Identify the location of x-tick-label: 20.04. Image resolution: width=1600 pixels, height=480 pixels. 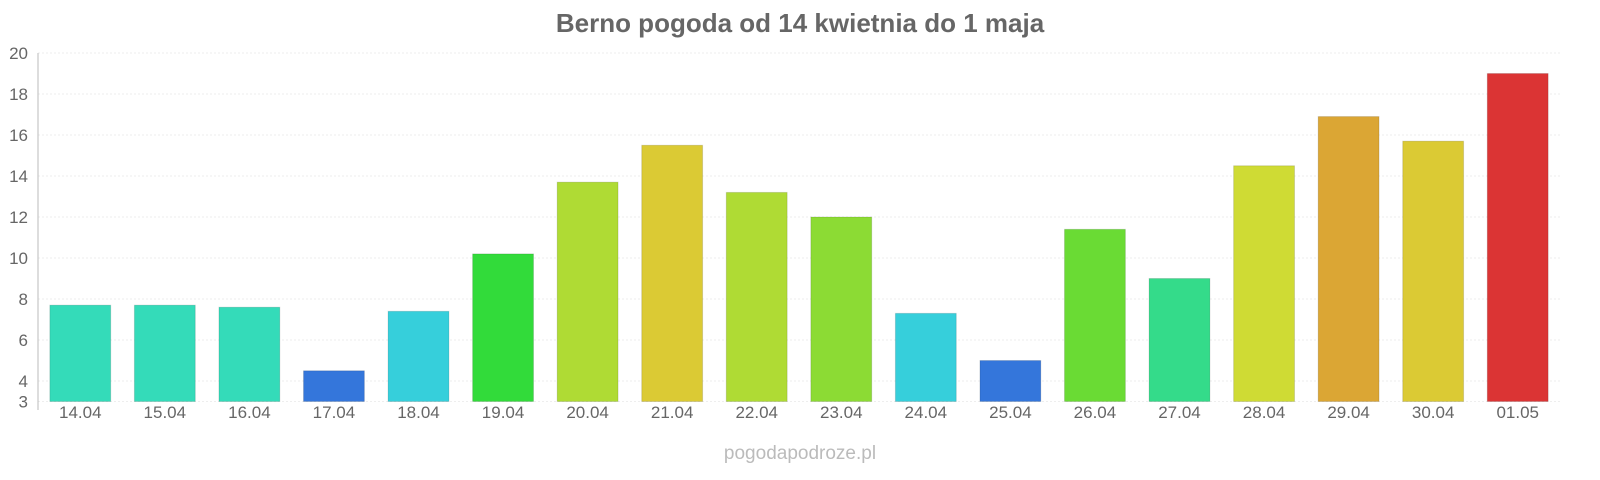
(587, 412).